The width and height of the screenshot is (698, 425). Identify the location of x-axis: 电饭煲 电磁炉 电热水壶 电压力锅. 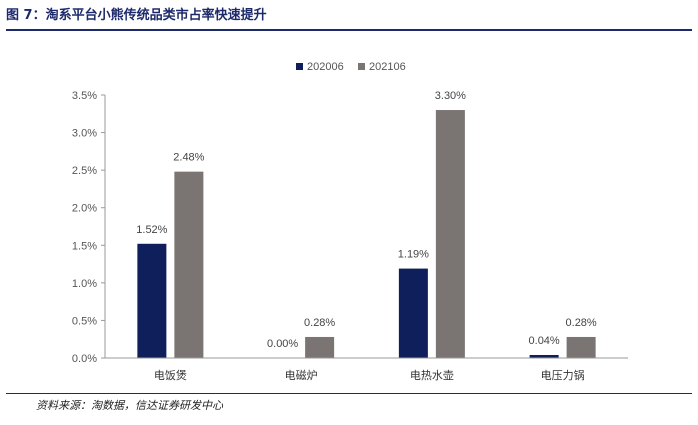
(366, 369).